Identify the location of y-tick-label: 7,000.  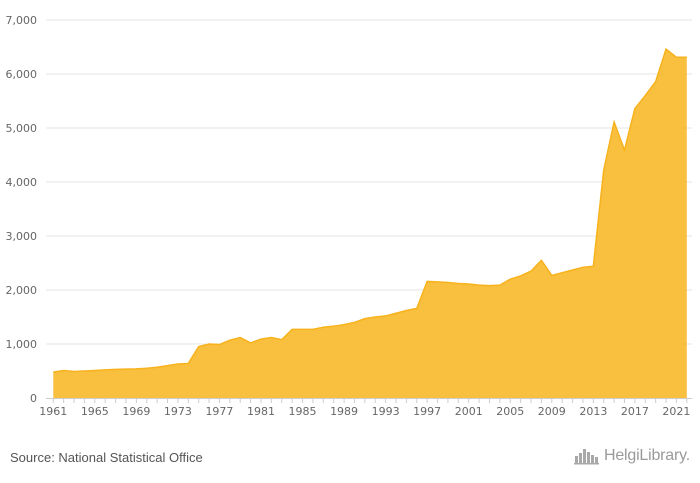
(22, 20).